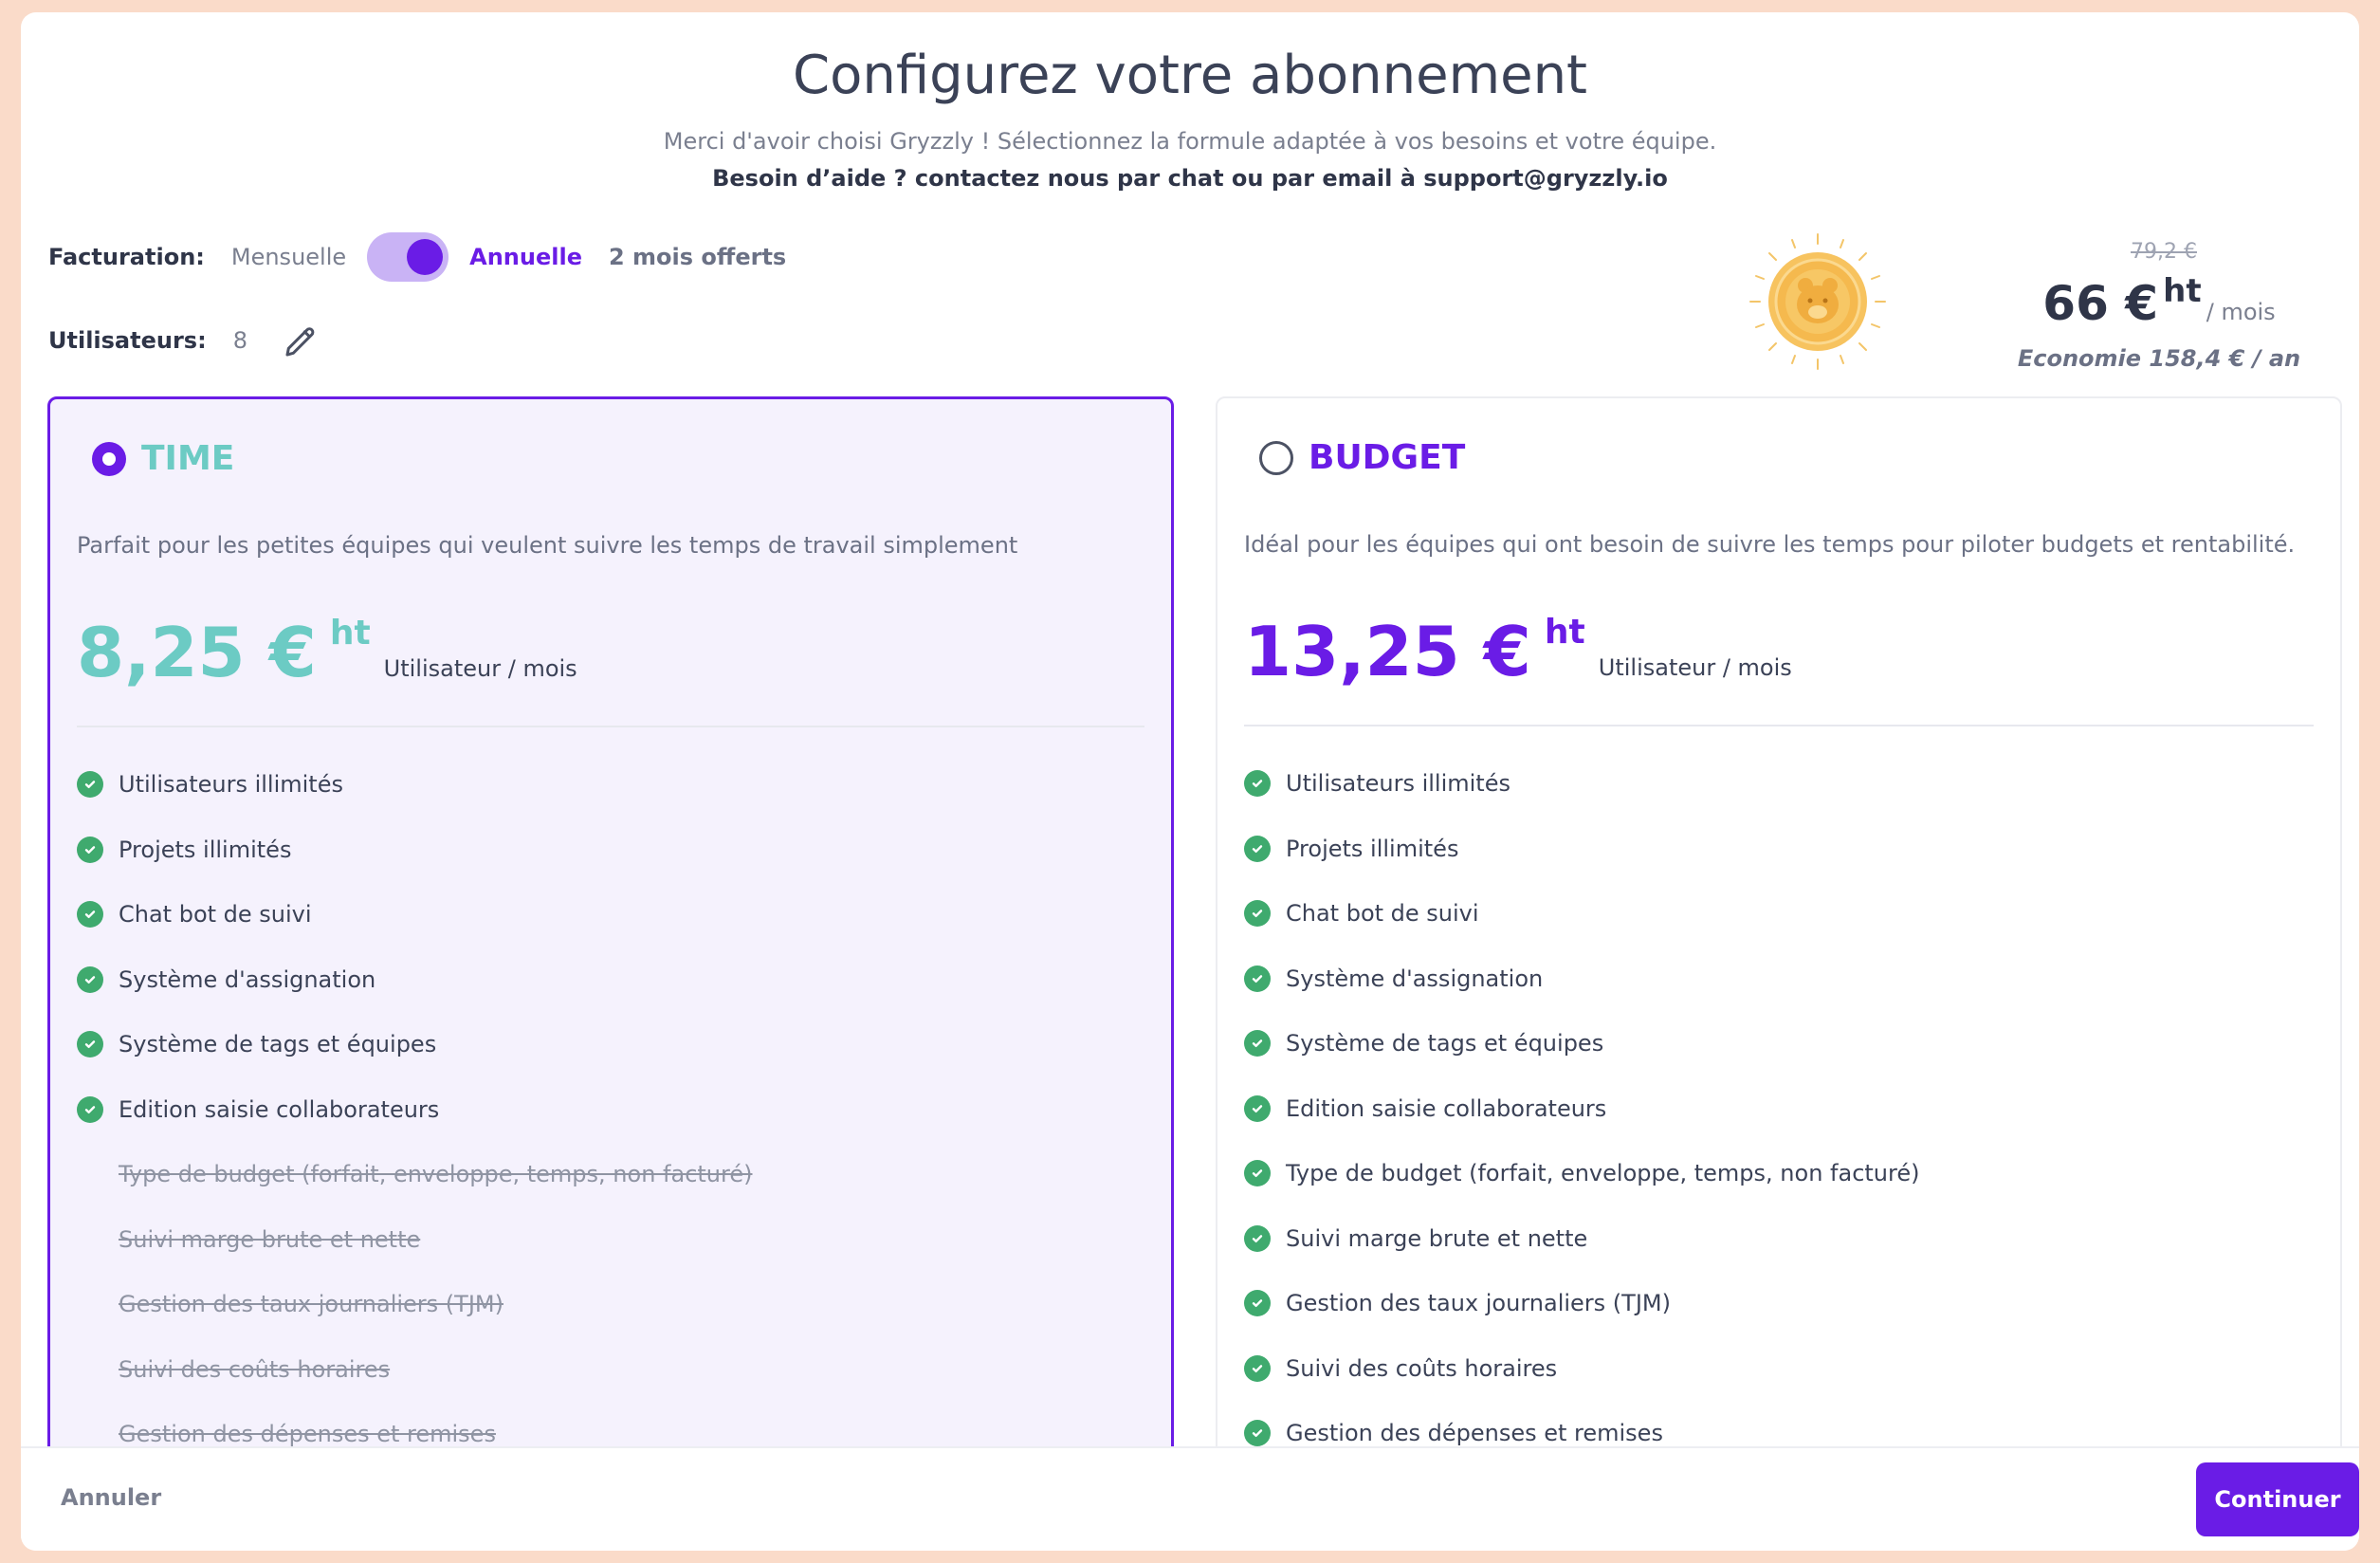 The image size is (2380, 1563). I want to click on edit-users-button, so click(302, 340).